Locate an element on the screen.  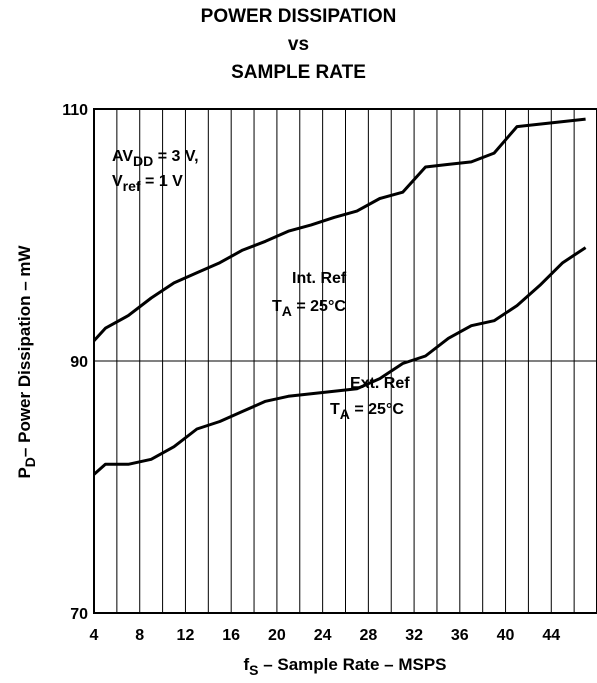
x-tick-label: 8 is located at coordinates (139, 635).